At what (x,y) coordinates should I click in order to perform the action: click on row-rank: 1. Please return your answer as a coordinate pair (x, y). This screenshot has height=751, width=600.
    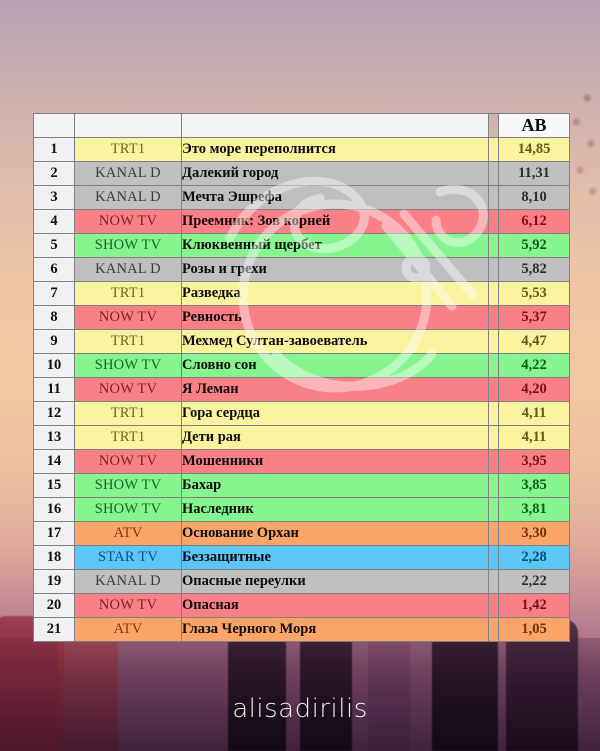
    Looking at the image, I should click on (54, 149).